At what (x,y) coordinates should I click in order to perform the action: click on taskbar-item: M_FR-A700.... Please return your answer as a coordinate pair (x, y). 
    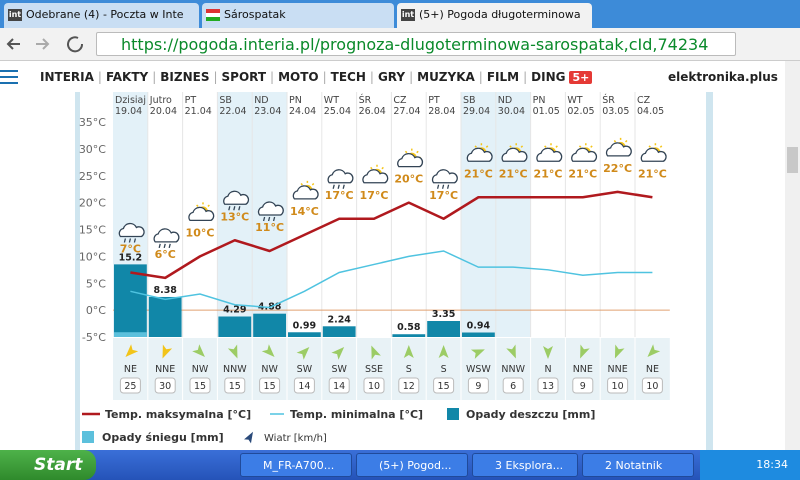
    Looking at the image, I should click on (296, 465).